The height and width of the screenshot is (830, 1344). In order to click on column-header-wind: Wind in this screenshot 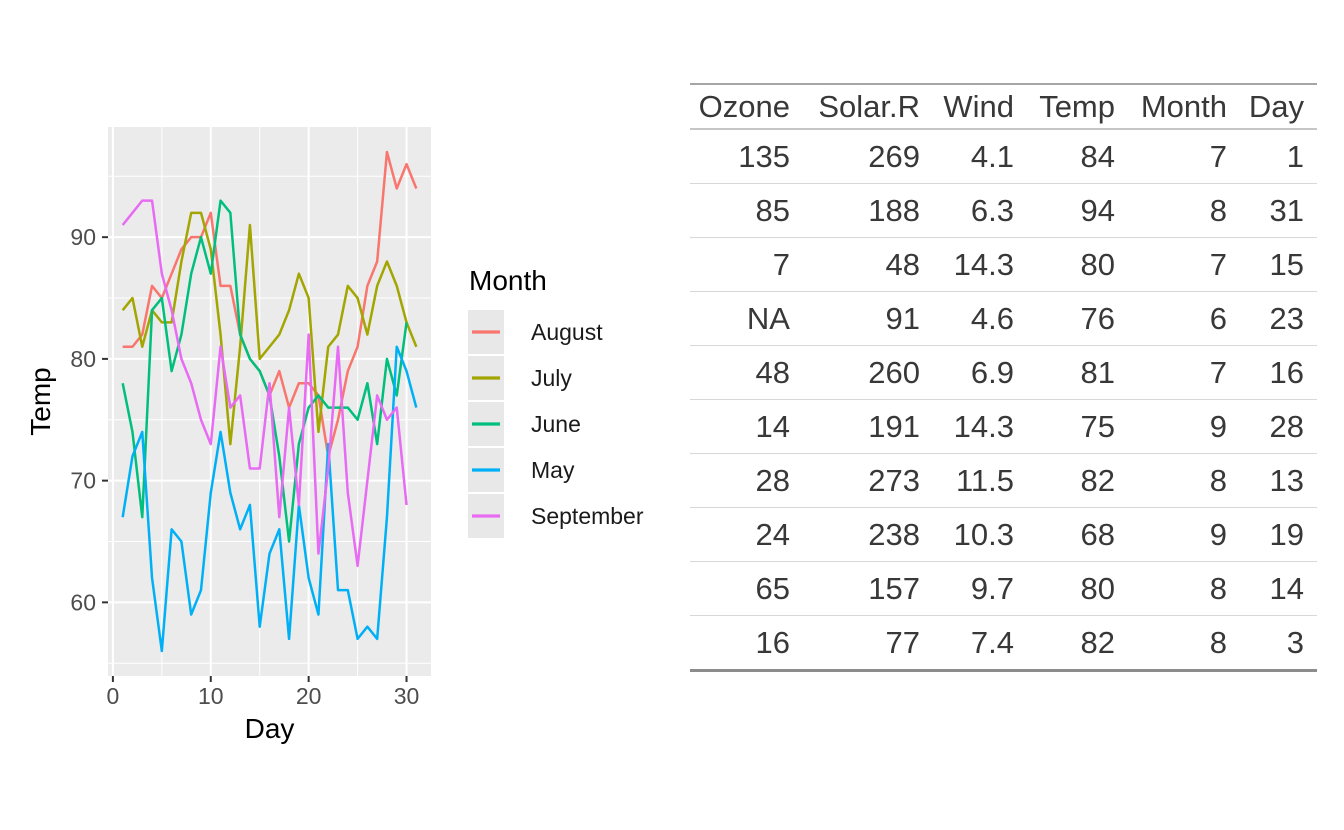, I will do `click(980, 107)`.